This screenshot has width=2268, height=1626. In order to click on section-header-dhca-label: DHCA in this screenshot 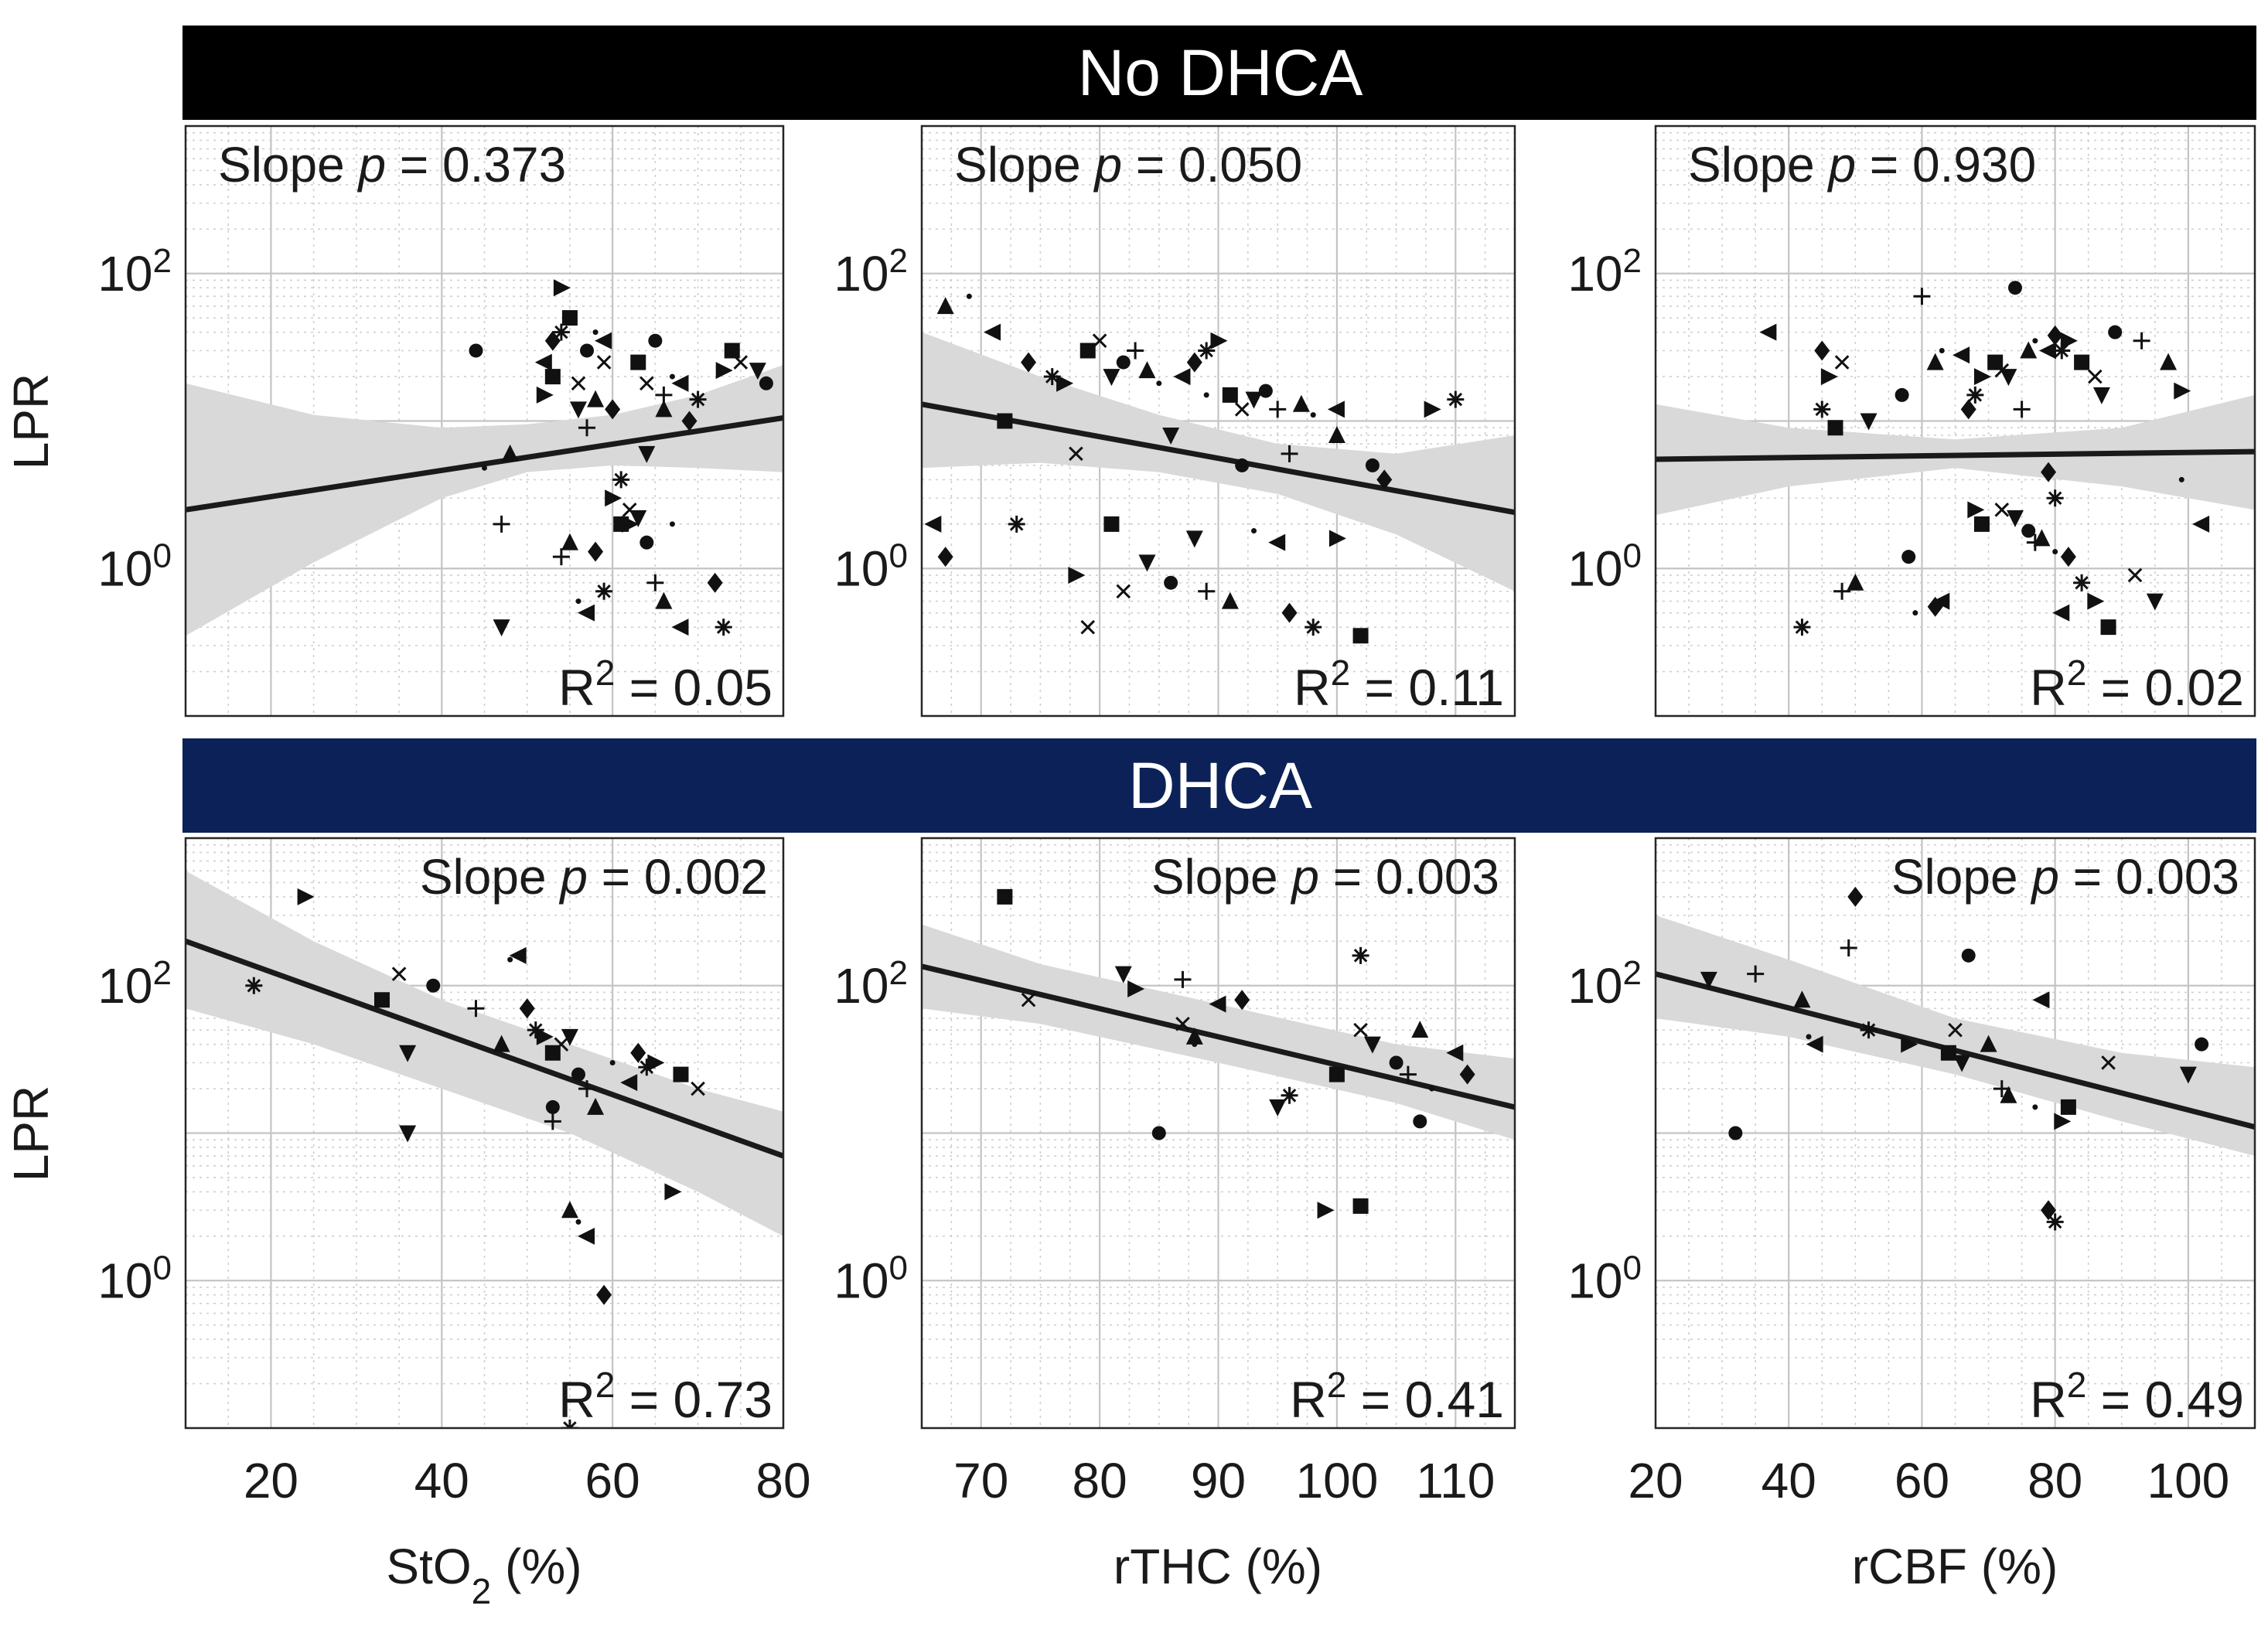, I will do `click(1220, 785)`.